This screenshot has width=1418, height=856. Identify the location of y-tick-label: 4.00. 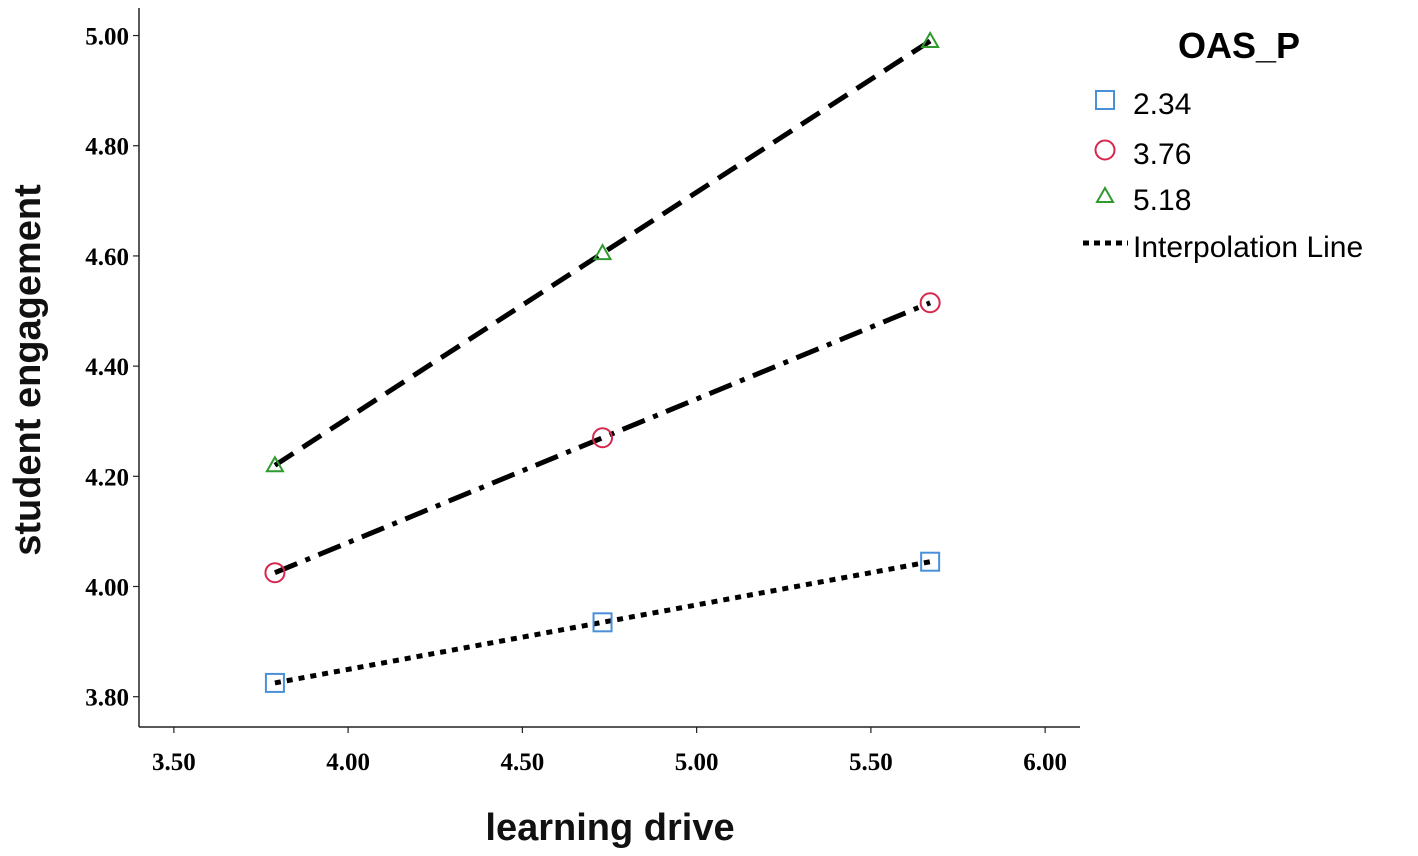
(107, 588).